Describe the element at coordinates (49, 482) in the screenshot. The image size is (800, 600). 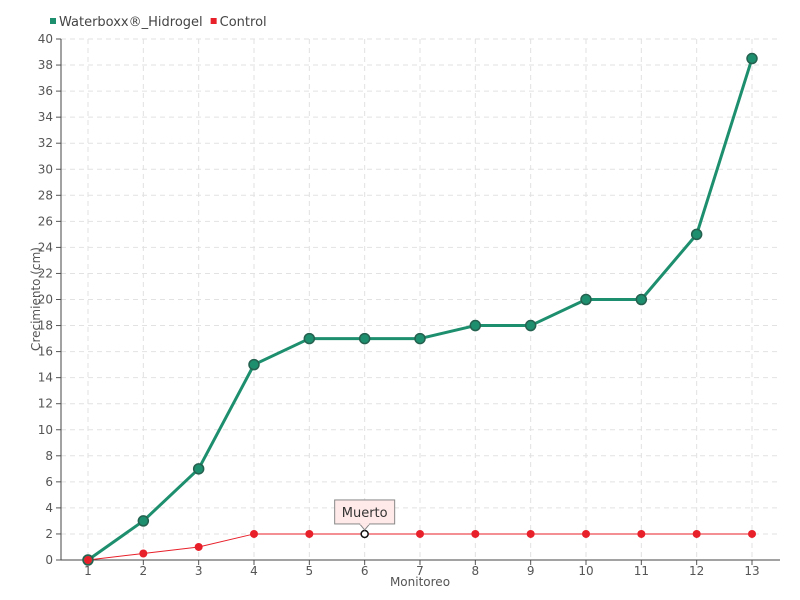
I see `y-tick-label: 6` at that location.